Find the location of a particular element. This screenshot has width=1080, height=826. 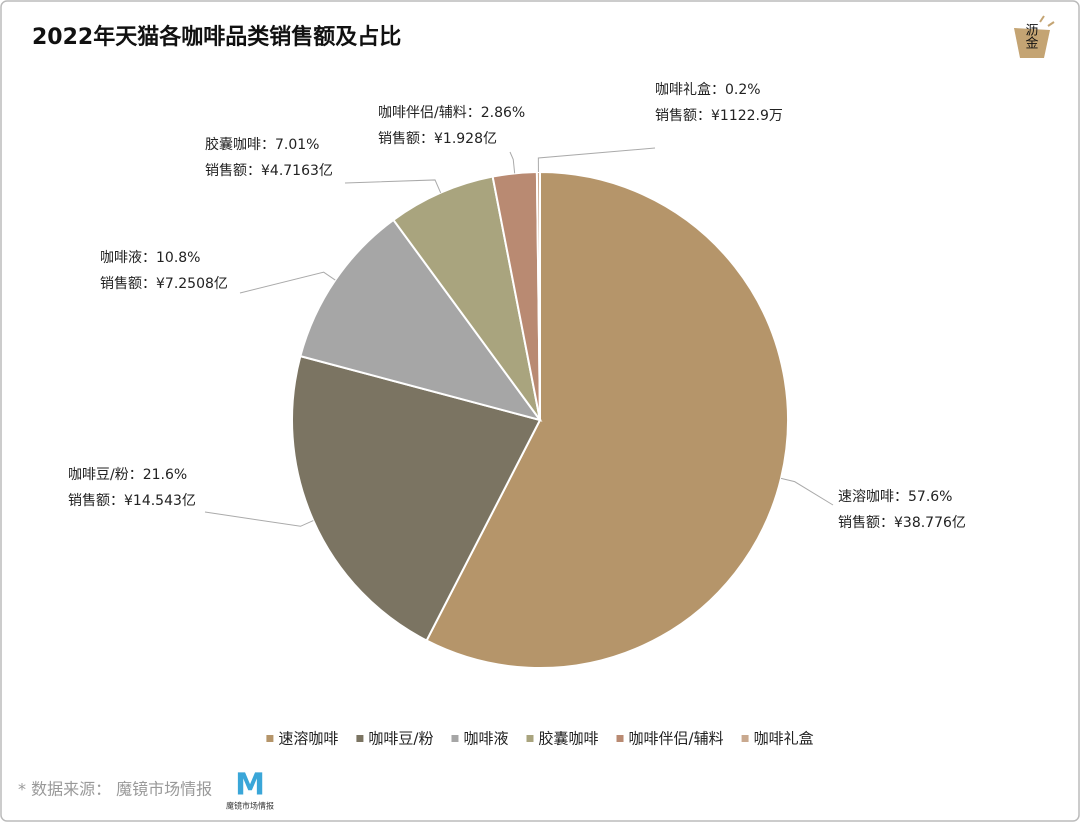

sales-label: 销售额：¥4.7163亿 is located at coordinates (269, 171).